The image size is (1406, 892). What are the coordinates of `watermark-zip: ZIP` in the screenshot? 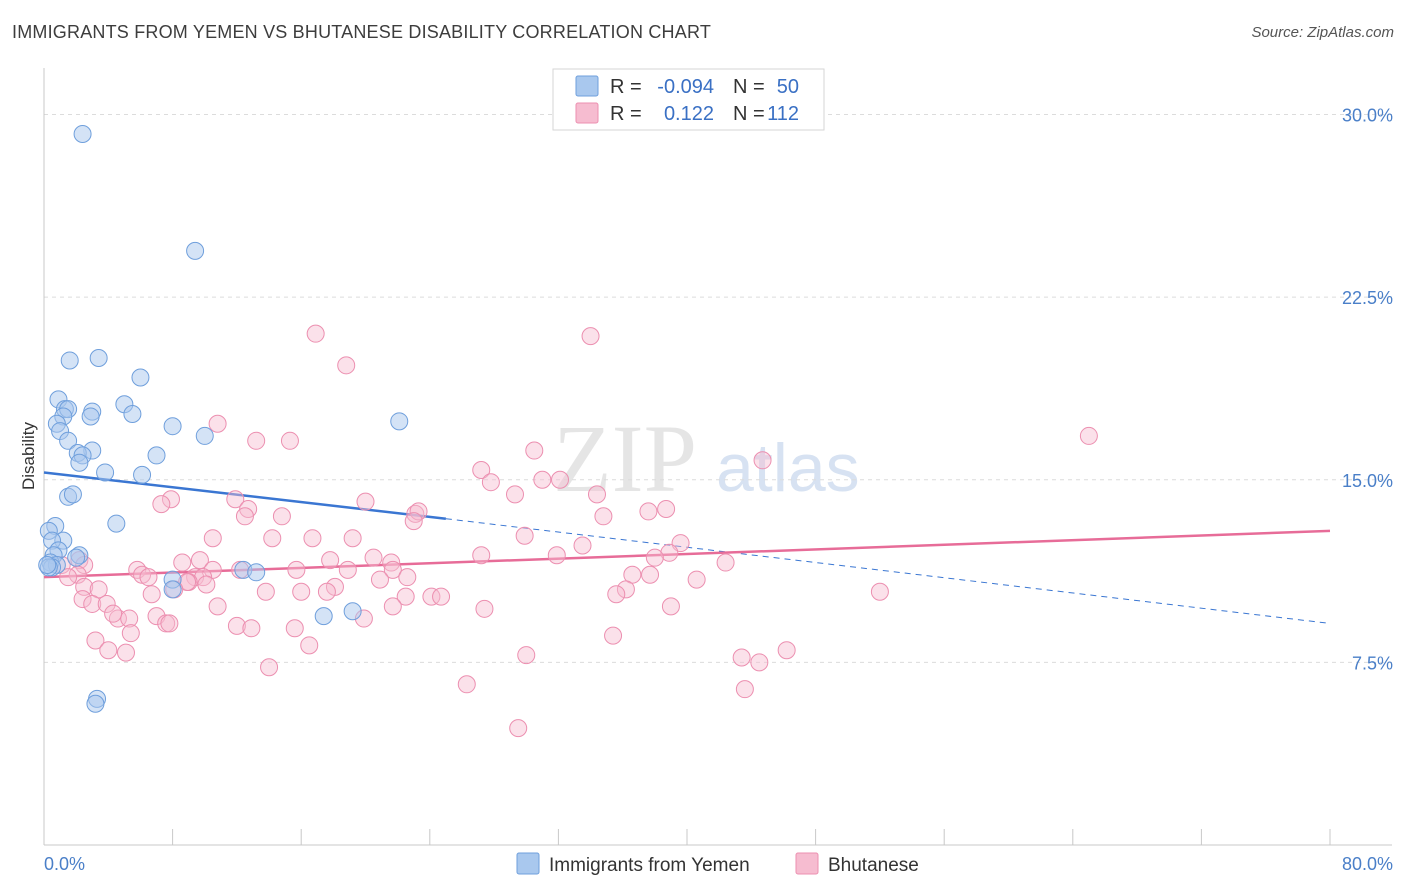 It's located at (625, 458).